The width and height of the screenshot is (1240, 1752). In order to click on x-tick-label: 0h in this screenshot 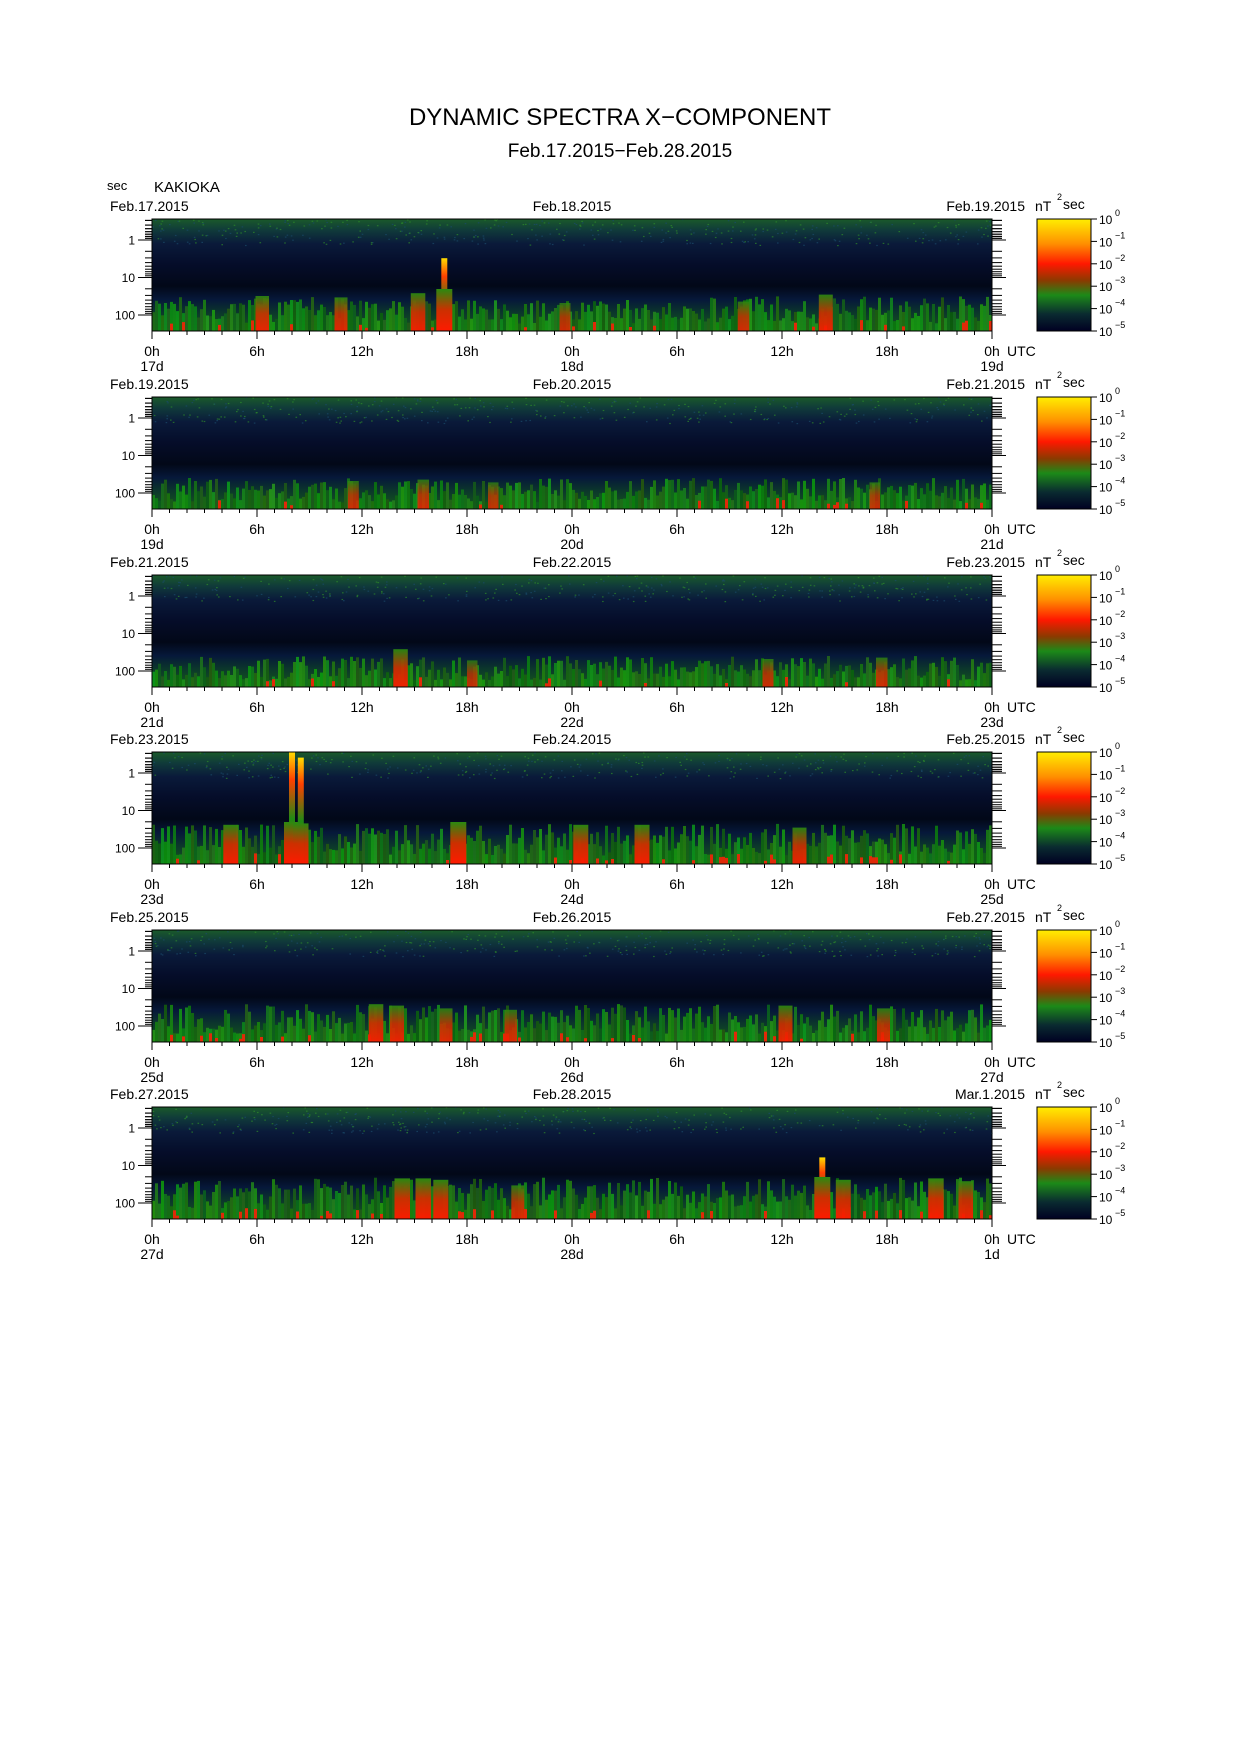, I will do `click(992, 351)`.